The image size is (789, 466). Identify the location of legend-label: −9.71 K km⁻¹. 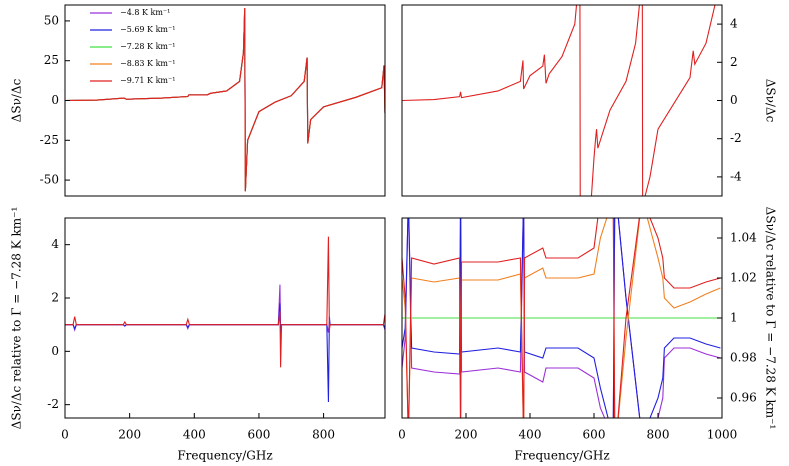
(147, 80).